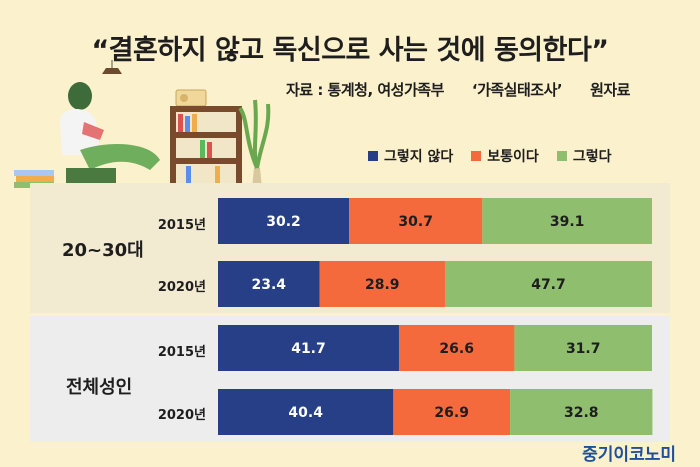  I want to click on source-suffix: 원자료, so click(610, 90).